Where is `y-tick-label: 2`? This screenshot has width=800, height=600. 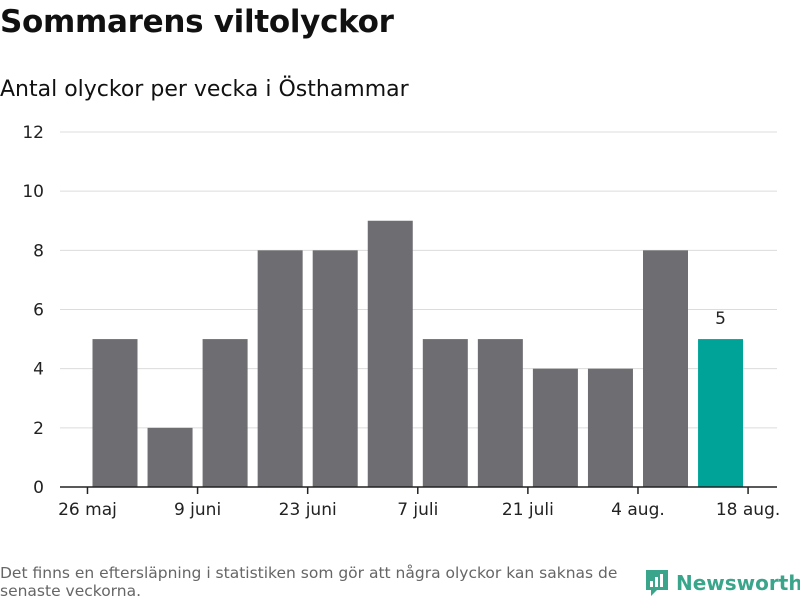
y-tick-label: 2 is located at coordinates (38, 429).